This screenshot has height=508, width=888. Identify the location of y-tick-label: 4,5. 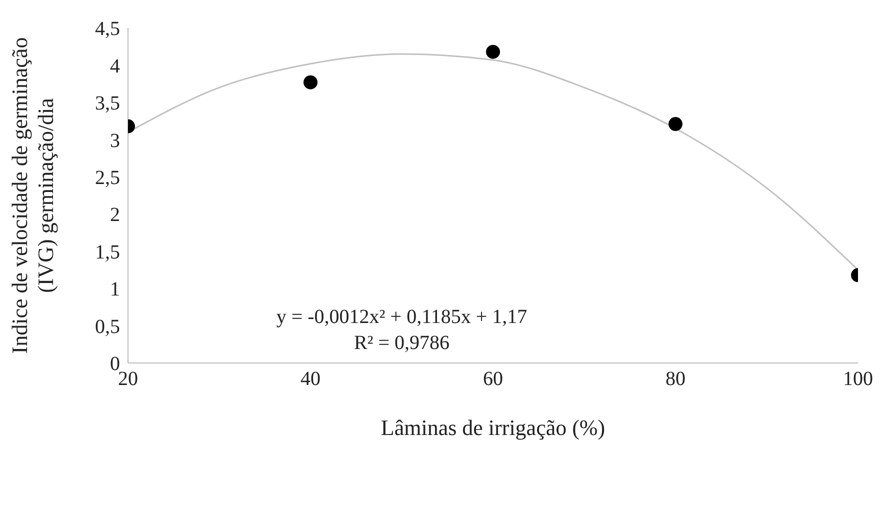
(107, 29).